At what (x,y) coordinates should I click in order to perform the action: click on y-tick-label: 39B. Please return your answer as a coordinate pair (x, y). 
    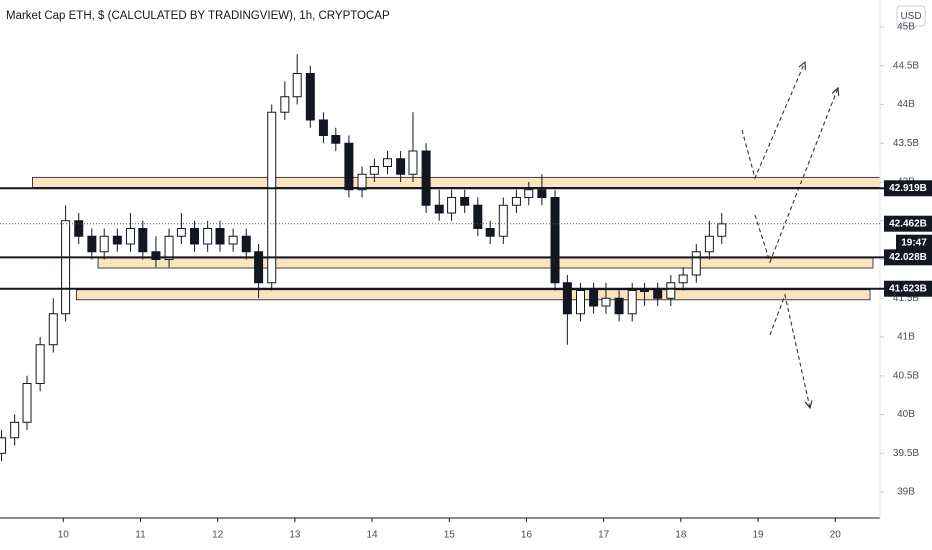
    Looking at the image, I should click on (906, 492).